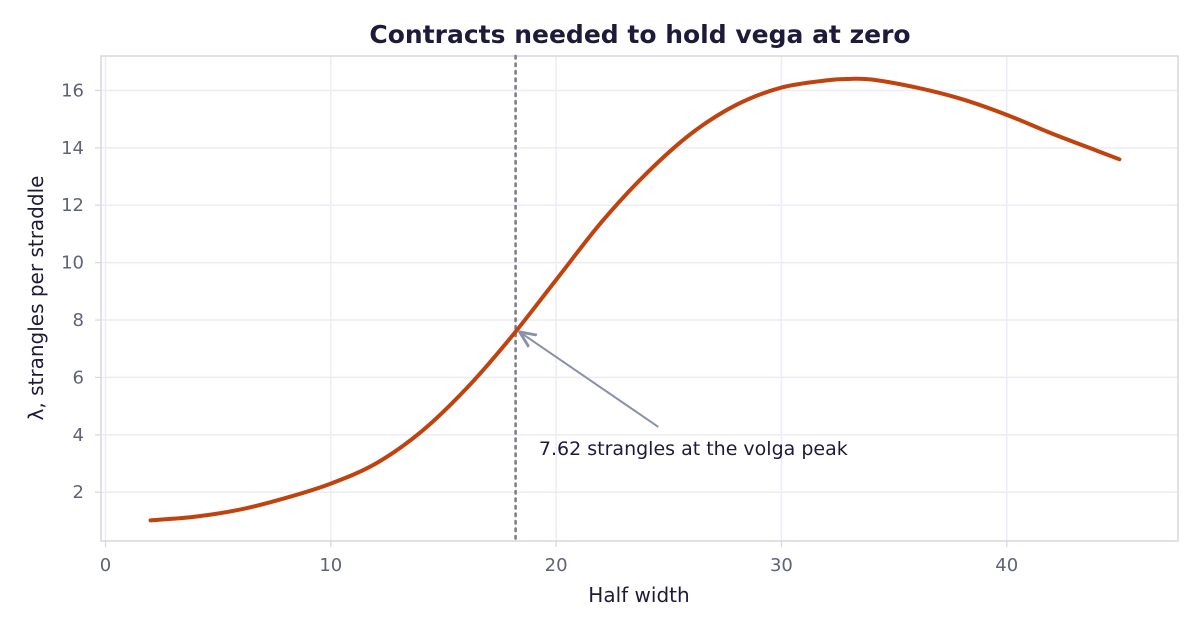 This screenshot has height=630, width=1200. I want to click on x-tick-label: 30, so click(781, 565).